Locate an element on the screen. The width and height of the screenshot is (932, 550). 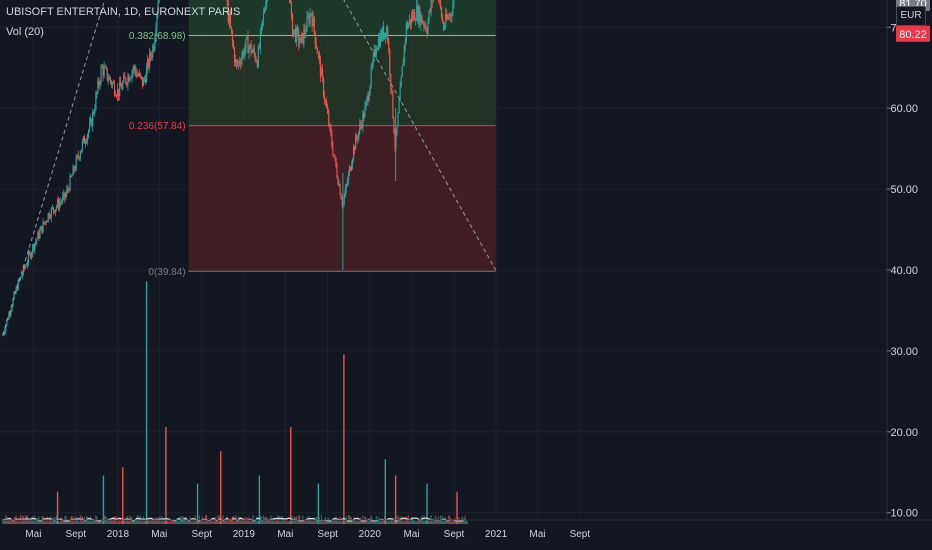
currency-badge: EUR is located at coordinates (911, 16).